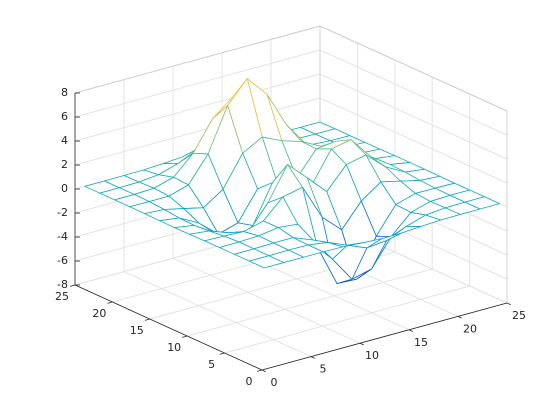 Image resolution: width=560 pixels, height=420 pixels. Describe the element at coordinates (64, 188) in the screenshot. I see `z-tick-label: 0` at that location.